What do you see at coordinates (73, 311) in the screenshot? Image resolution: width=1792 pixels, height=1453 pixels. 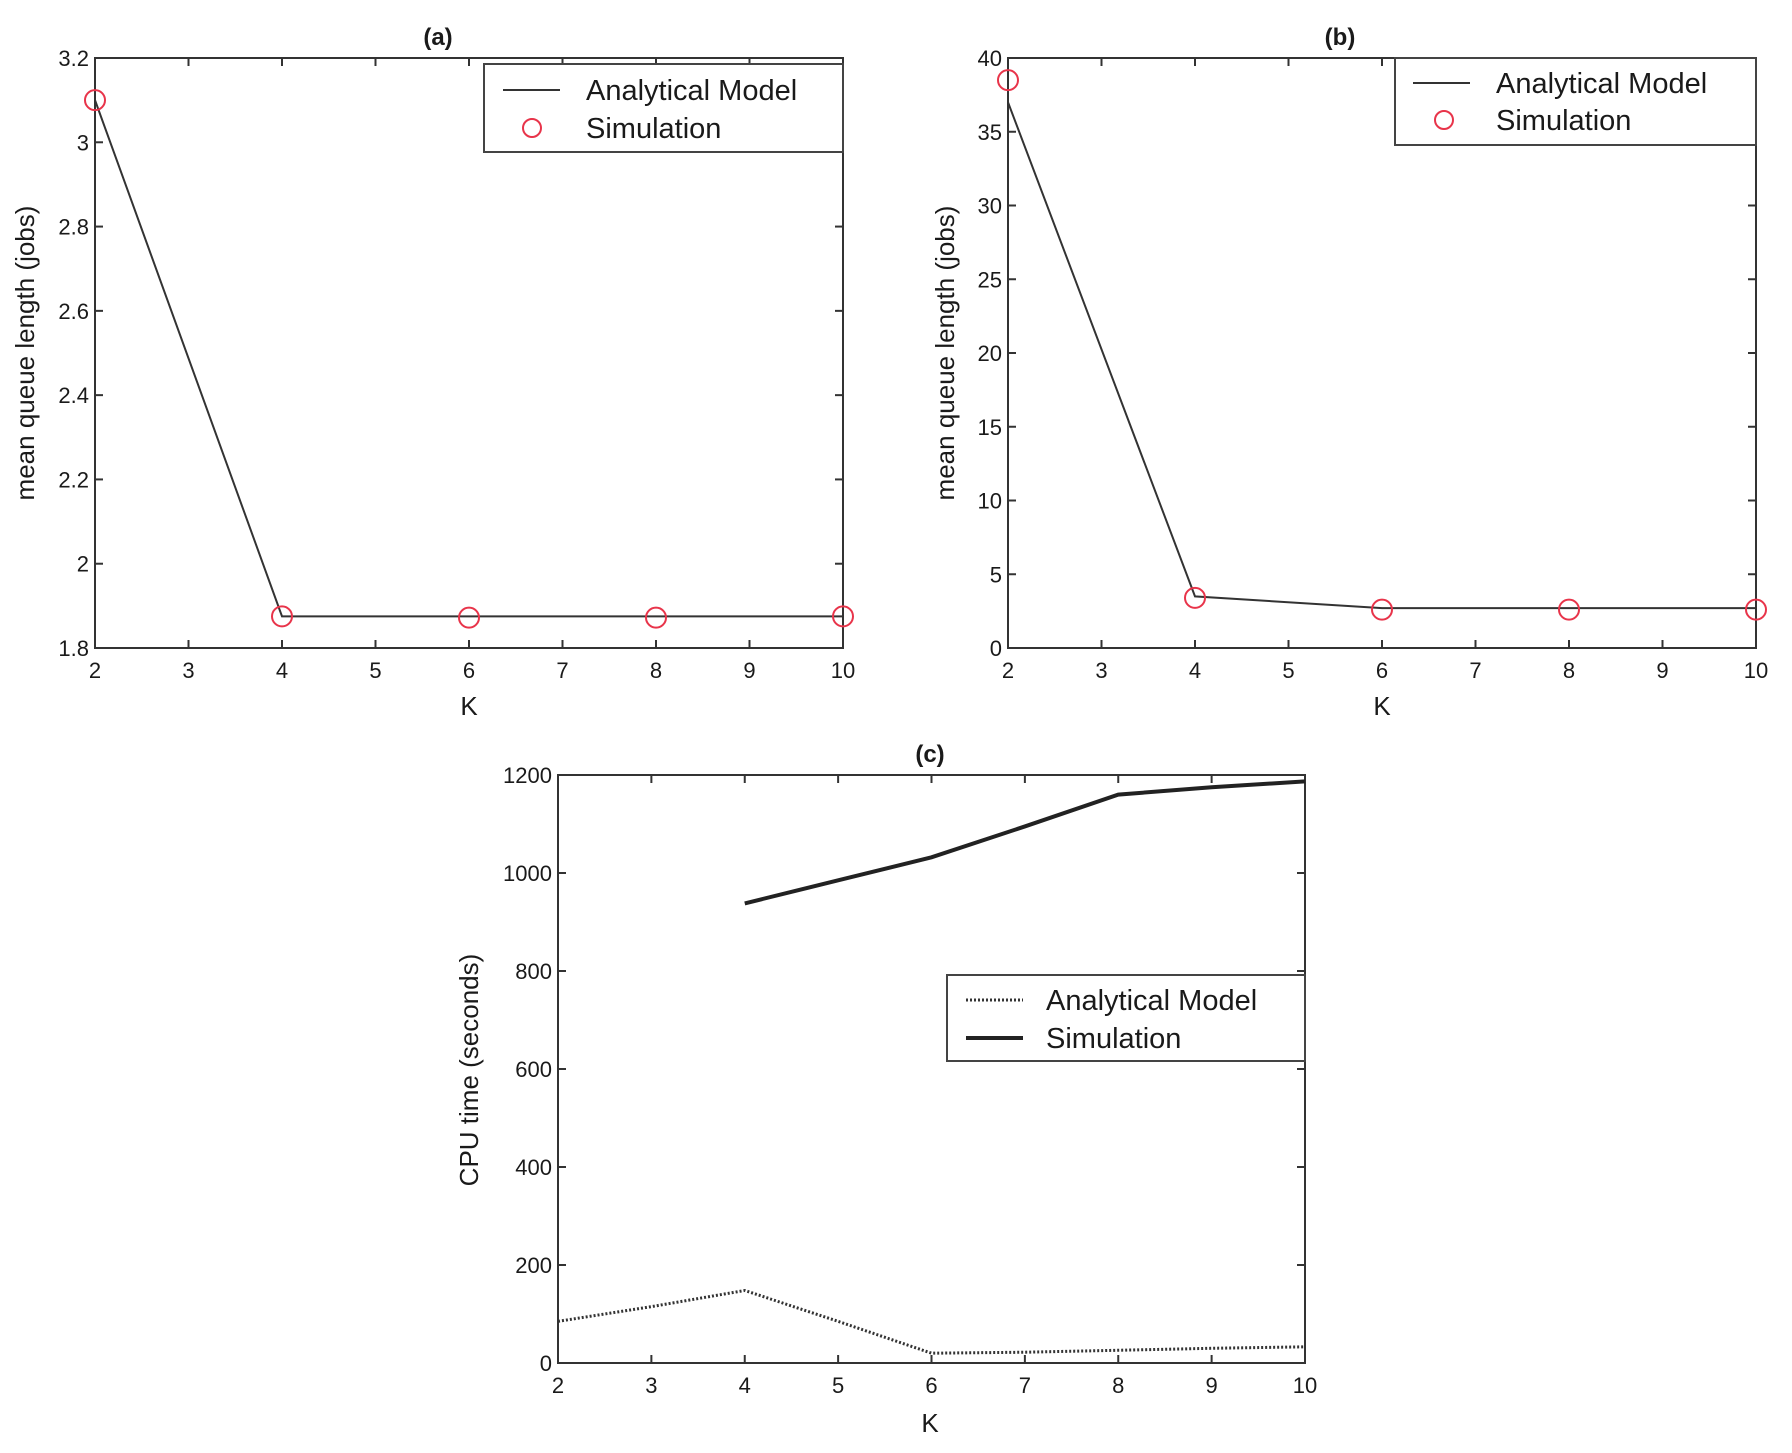 I see `y-tick-label: 2.6` at bounding box center [73, 311].